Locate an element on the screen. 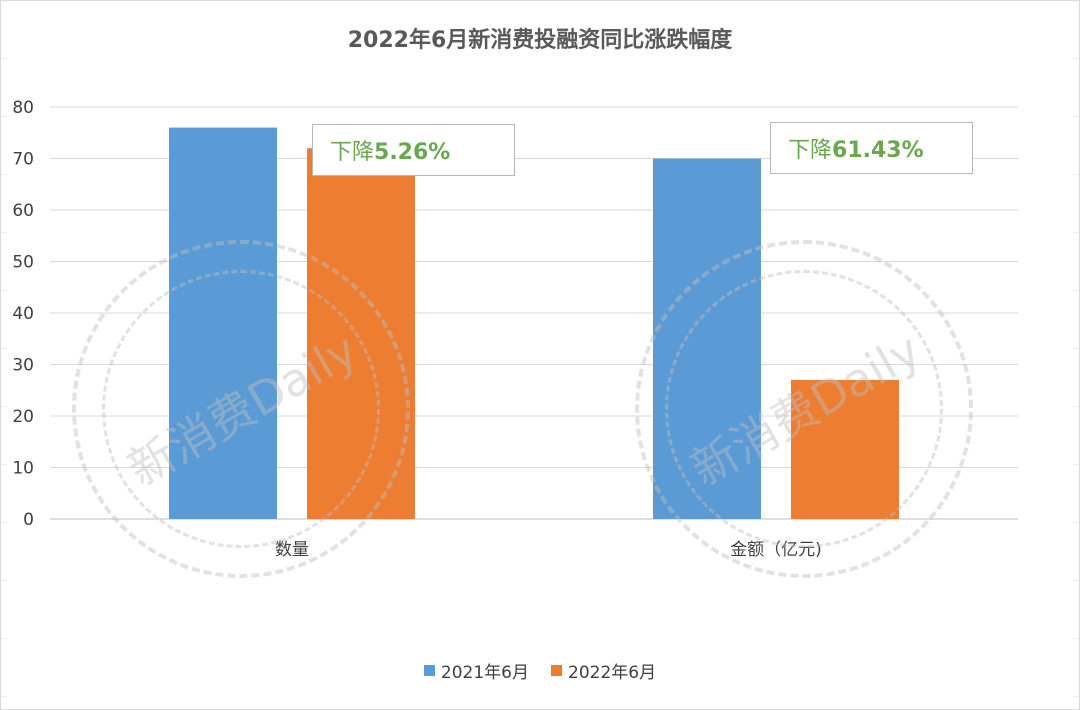 This screenshot has width=1080, height=710. legend-item-2022: 2022年6月 is located at coordinates (603, 670).